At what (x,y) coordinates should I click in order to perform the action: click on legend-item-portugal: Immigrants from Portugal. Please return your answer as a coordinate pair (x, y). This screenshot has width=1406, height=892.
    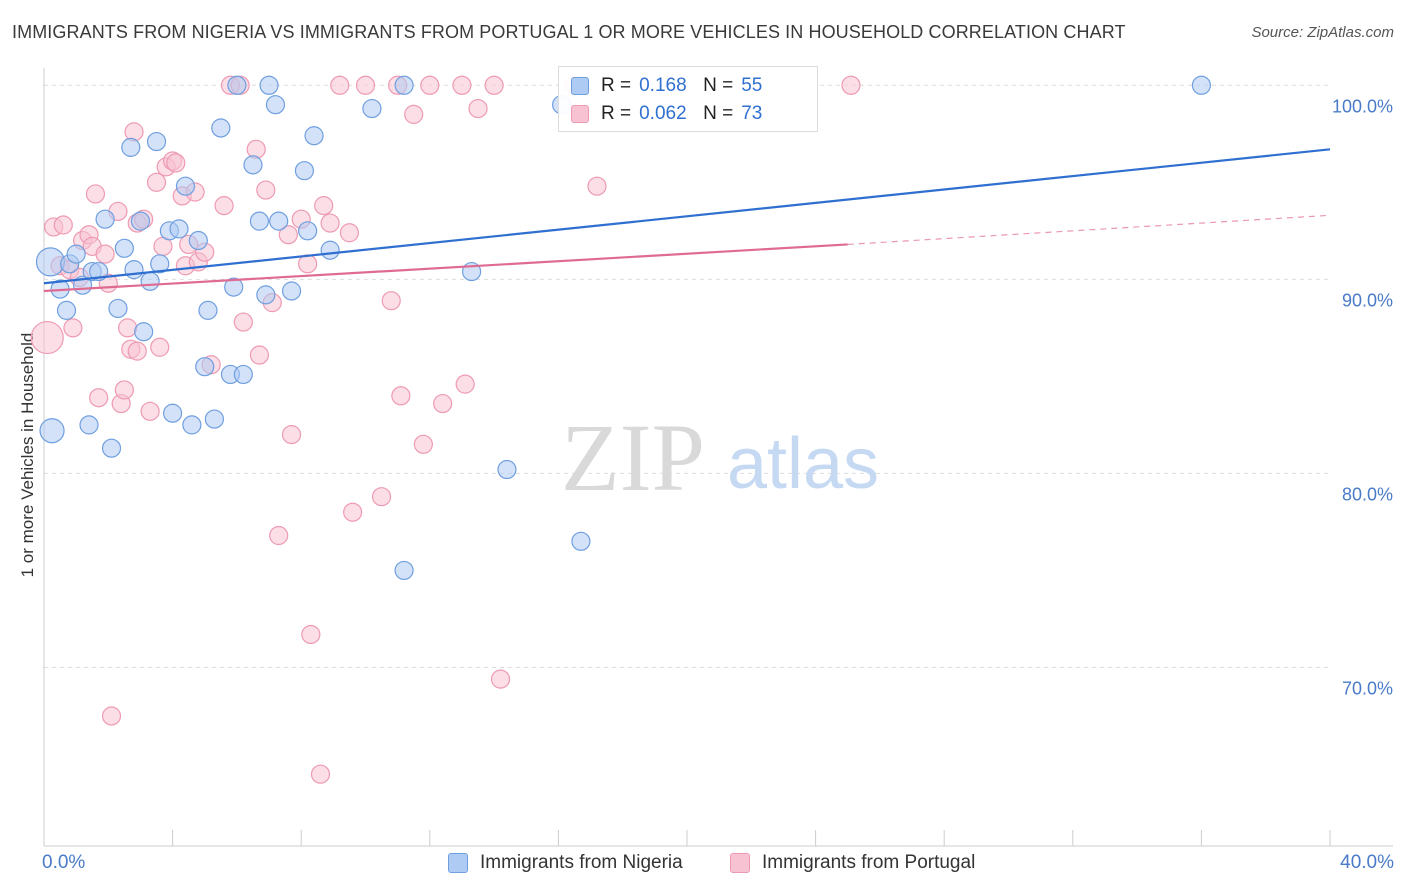
    Looking at the image, I should click on (852, 863).